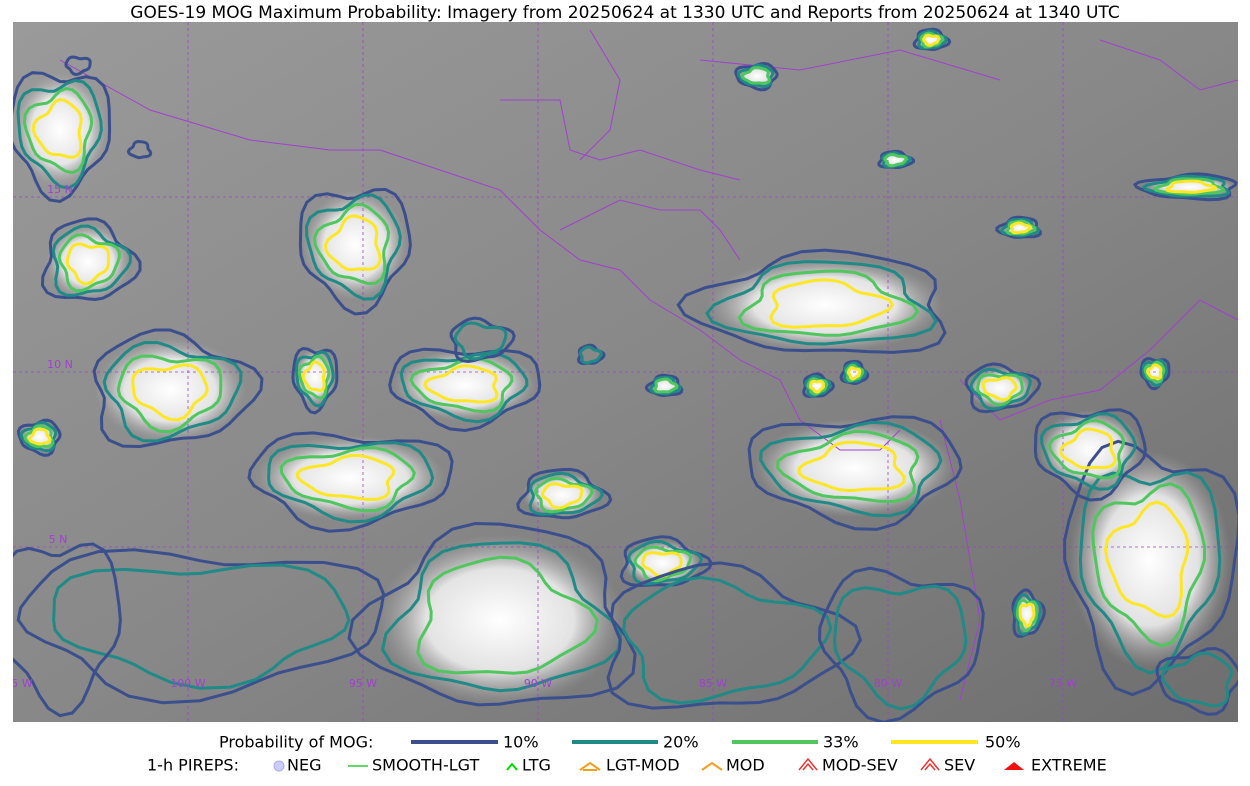 This screenshot has height=786, width=1250. What do you see at coordinates (363, 683) in the screenshot?
I see `lon-label: 95 W` at bounding box center [363, 683].